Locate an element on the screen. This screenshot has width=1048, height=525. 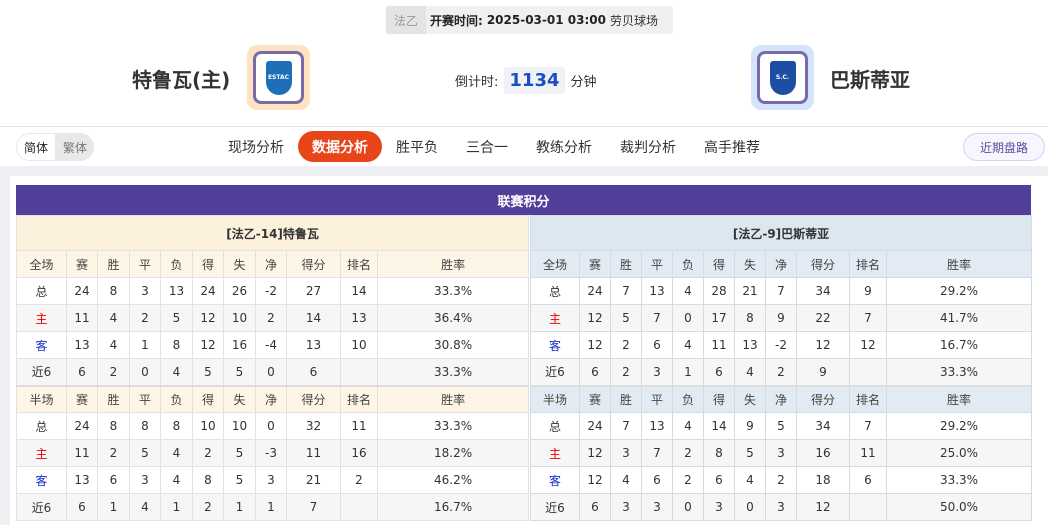
column-header: 平 is located at coordinates (145, 264).